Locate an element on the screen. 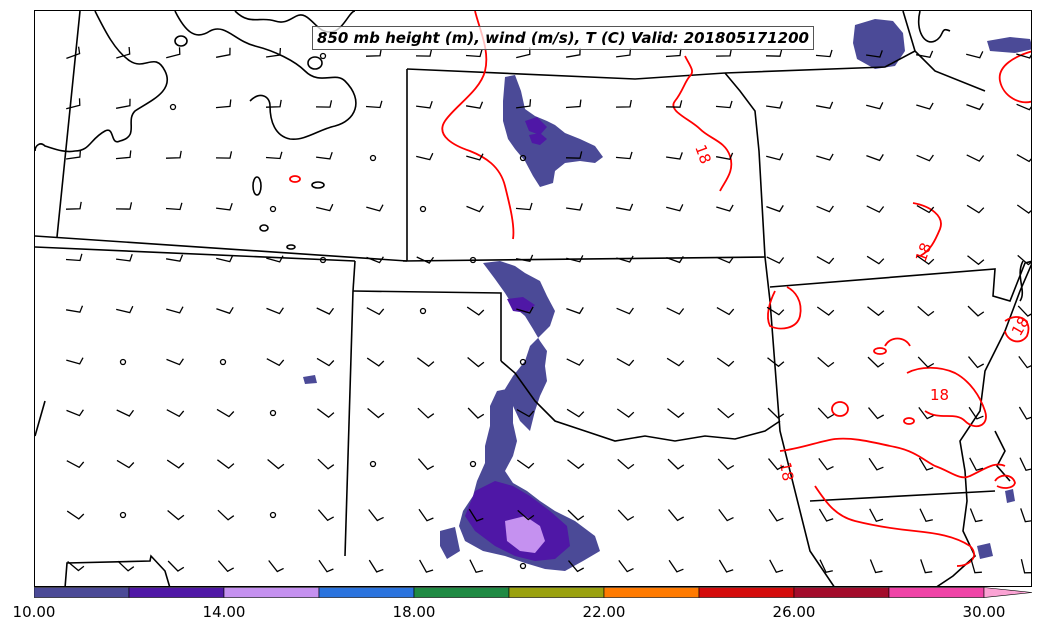 The height and width of the screenshot is (633, 1041). colorbar-bins is located at coordinates (533, 592).